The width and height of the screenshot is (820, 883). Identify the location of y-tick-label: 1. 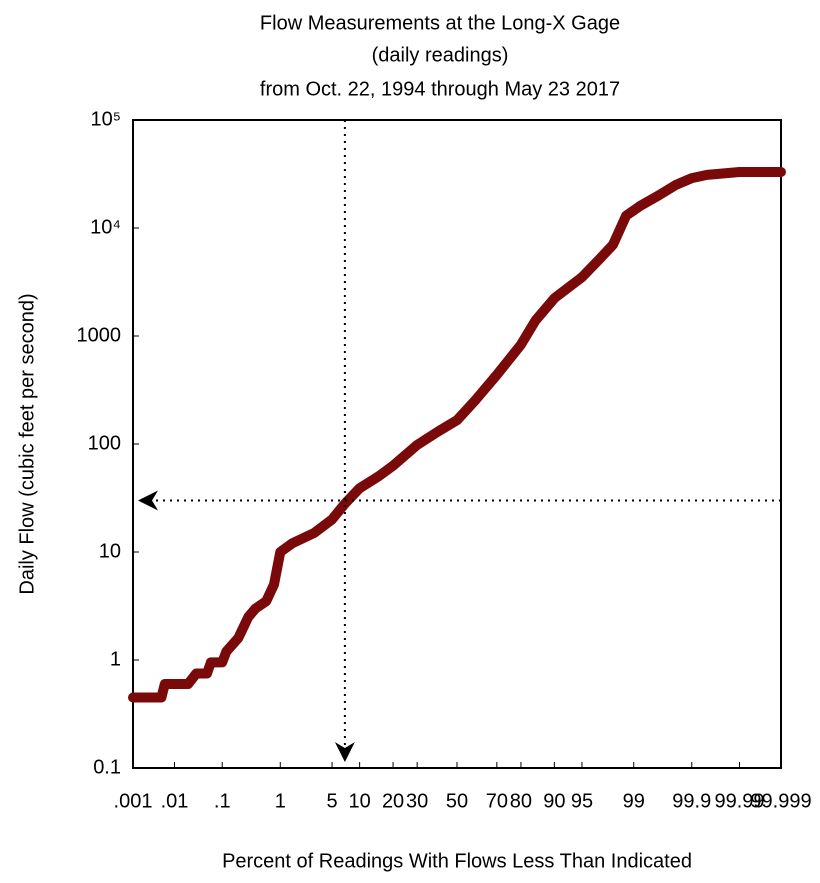
(115, 659).